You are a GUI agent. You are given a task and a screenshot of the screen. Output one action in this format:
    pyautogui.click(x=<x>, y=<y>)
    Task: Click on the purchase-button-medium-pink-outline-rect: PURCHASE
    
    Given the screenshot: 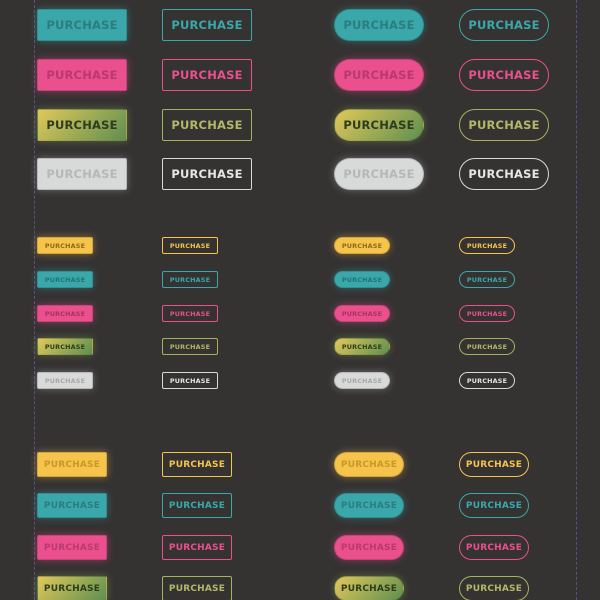 What is the action you would take?
    pyautogui.click(x=197, y=547)
    